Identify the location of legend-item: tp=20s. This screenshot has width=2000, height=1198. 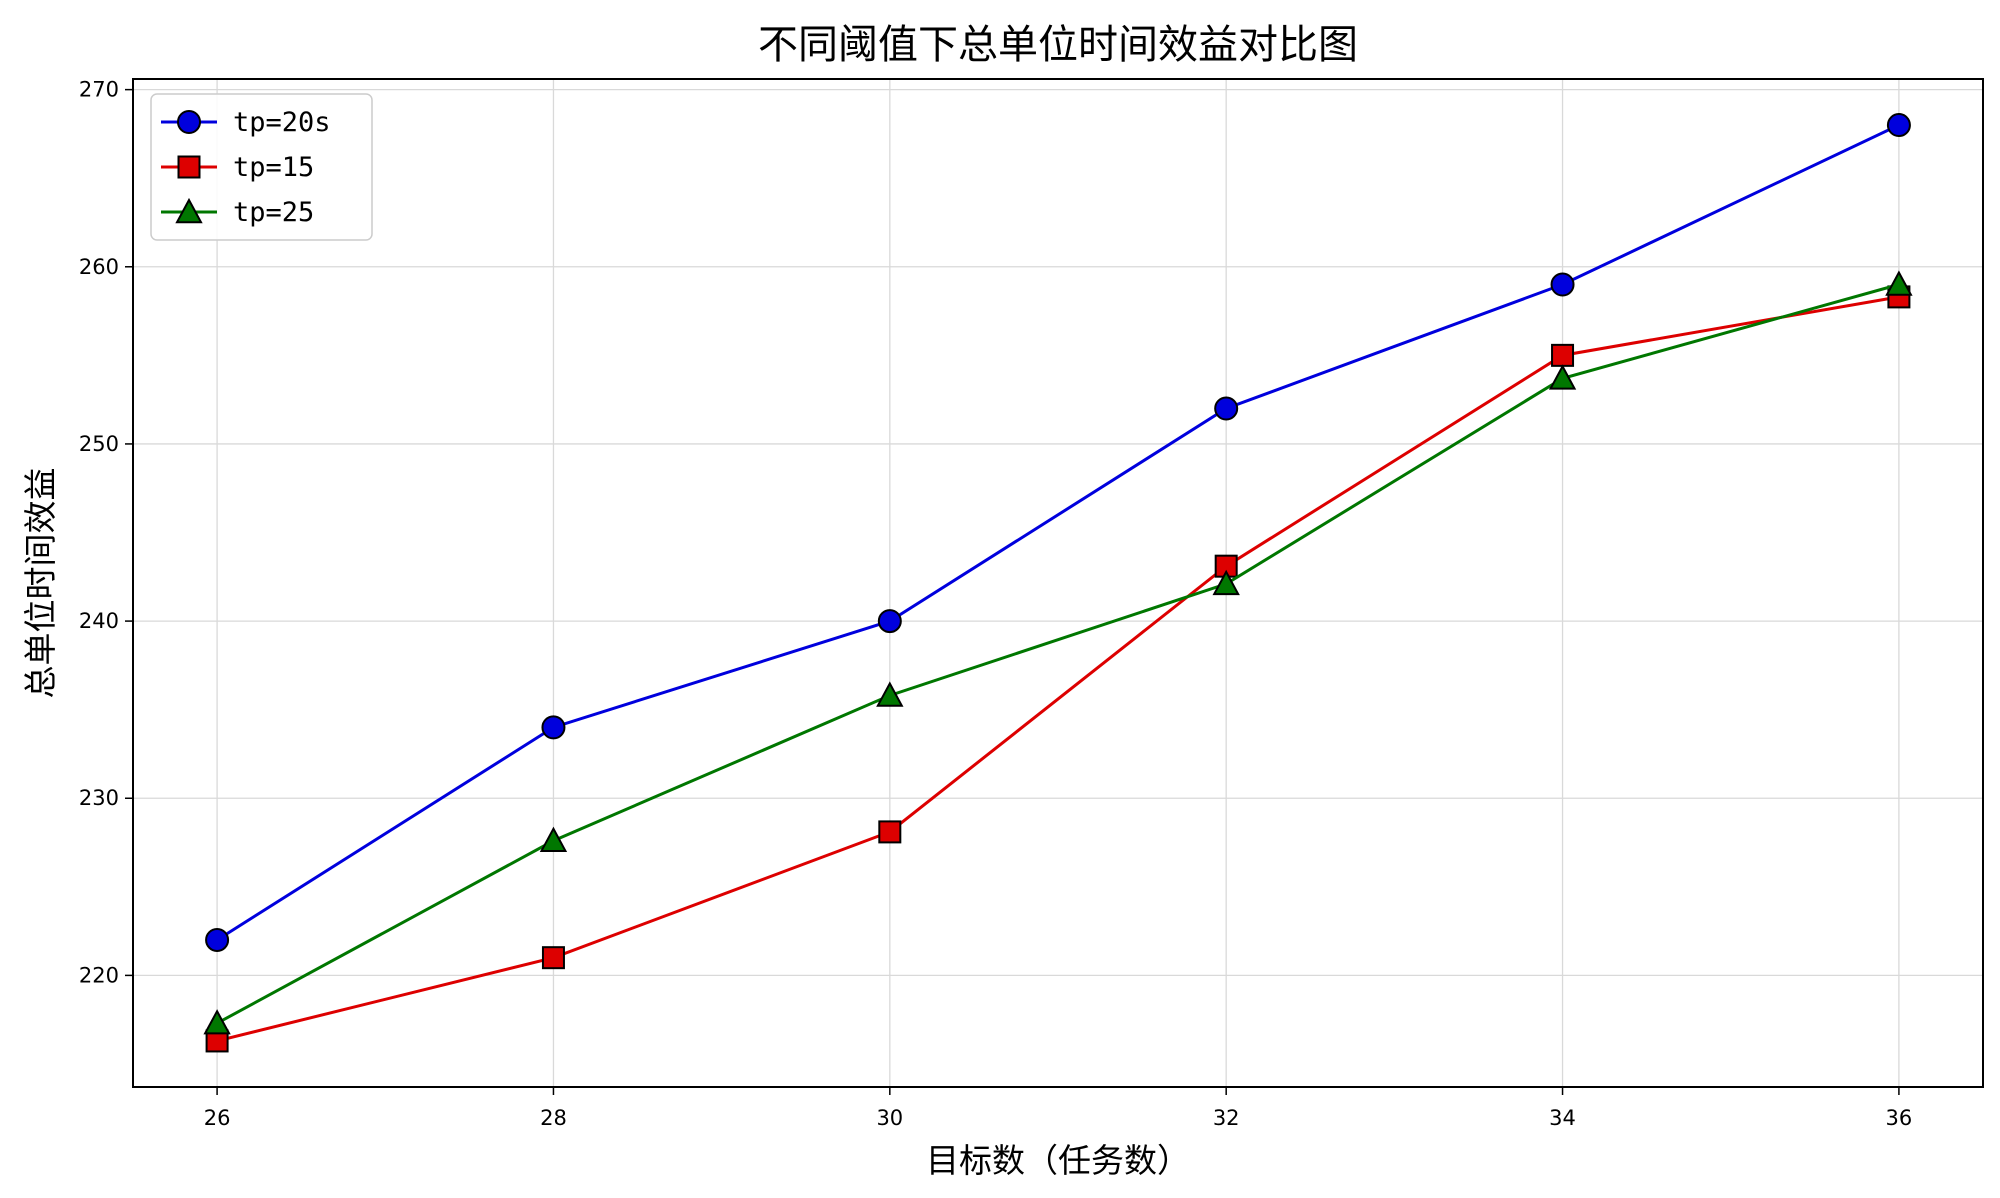
(246, 122).